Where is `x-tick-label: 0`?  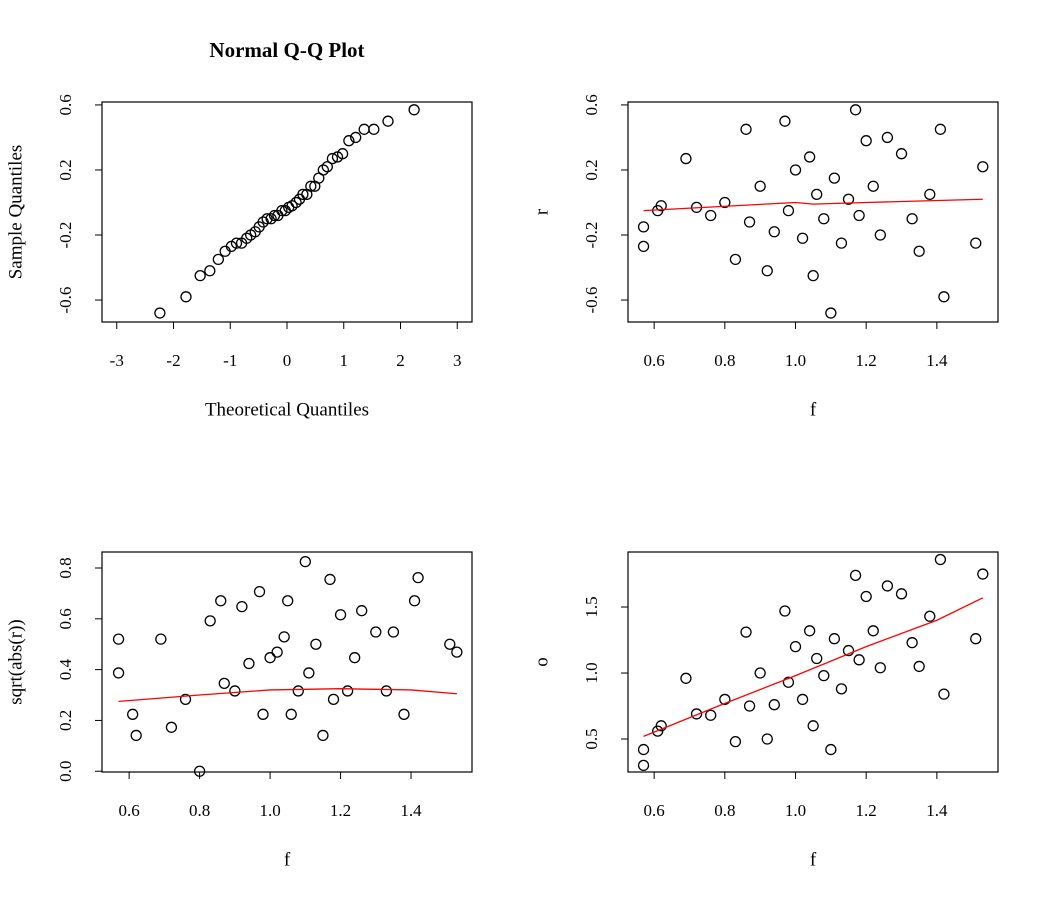 x-tick-label: 0 is located at coordinates (287, 360).